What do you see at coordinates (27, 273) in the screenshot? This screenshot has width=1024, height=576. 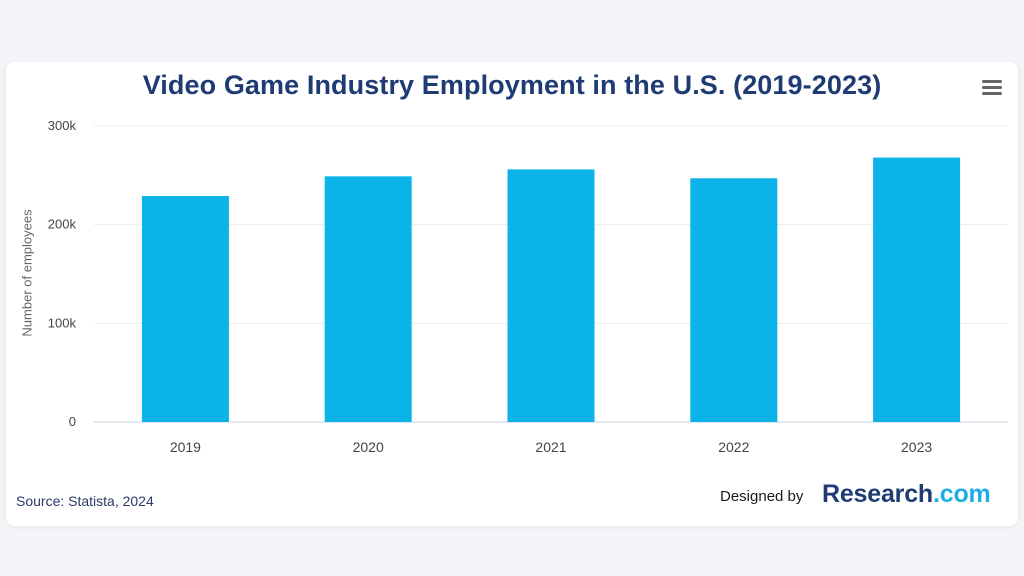 I see `y-axis-title: Number of employees` at bounding box center [27, 273].